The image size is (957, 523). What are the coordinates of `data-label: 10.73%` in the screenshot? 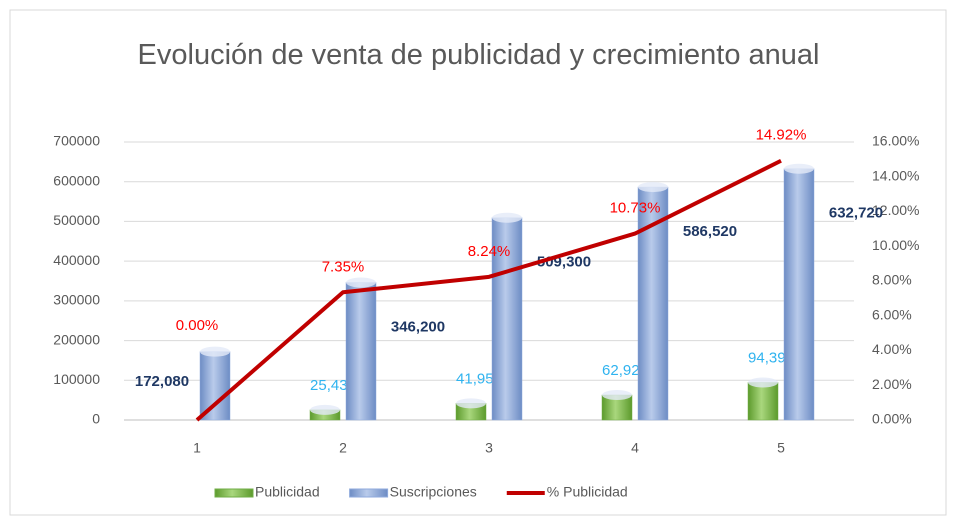 It's located at (635, 208).